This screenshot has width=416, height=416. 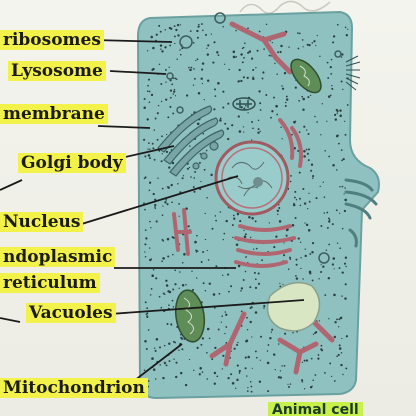 What do you see at coordinates (52, 40) in the screenshot?
I see `label-ribosomes: ribosomes` at bounding box center [52, 40].